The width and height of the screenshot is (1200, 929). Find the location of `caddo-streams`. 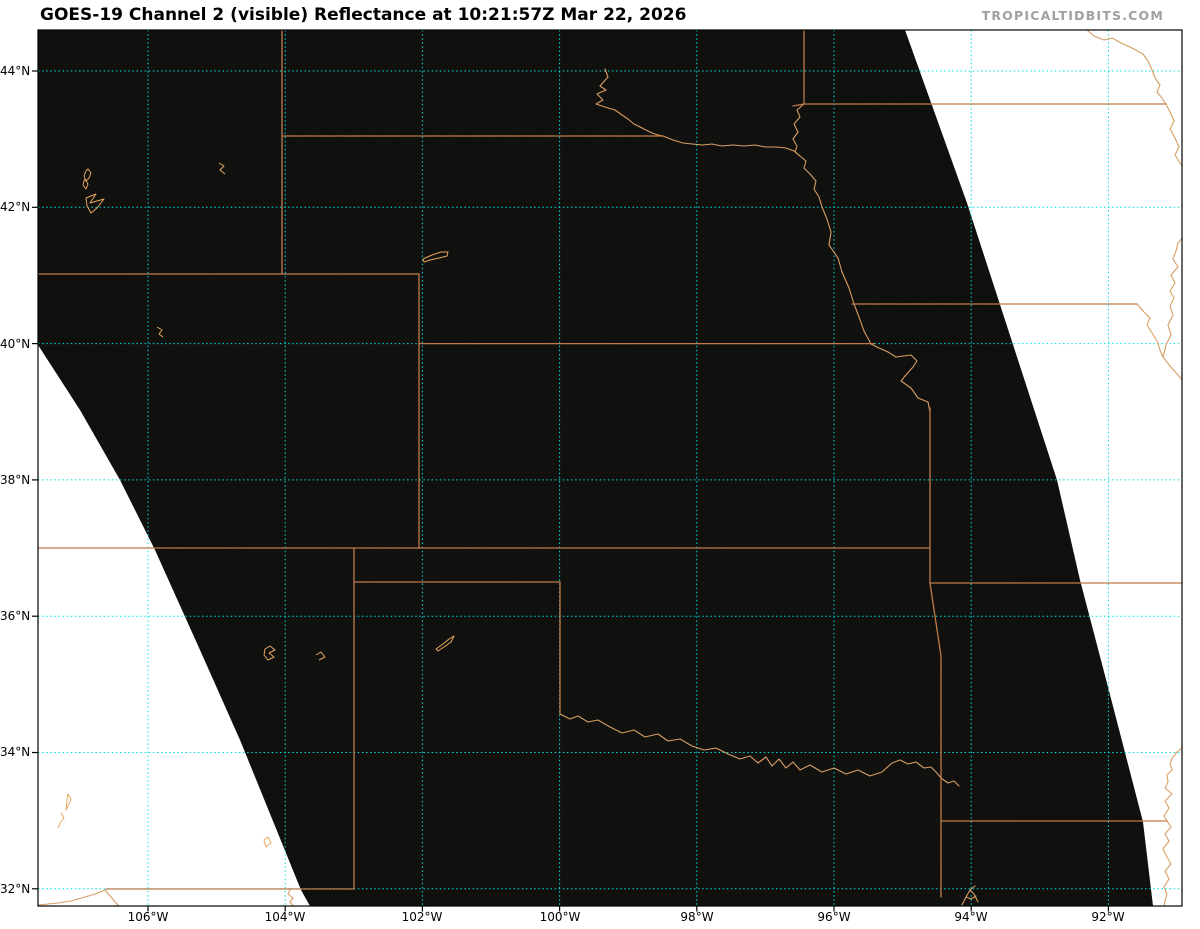

caddo-streams is located at coordinates (970, 895).